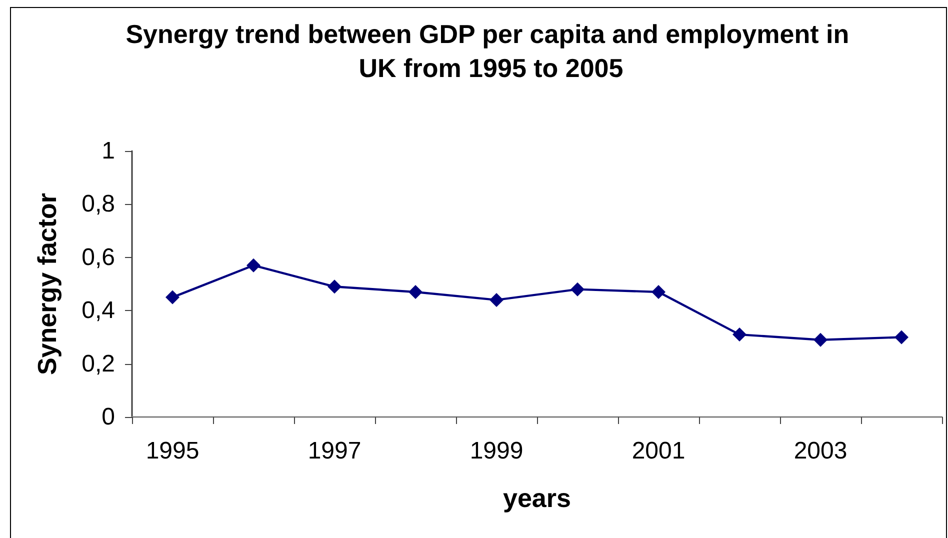  What do you see at coordinates (821, 451) in the screenshot?
I see `x-tick-label: 2003` at bounding box center [821, 451].